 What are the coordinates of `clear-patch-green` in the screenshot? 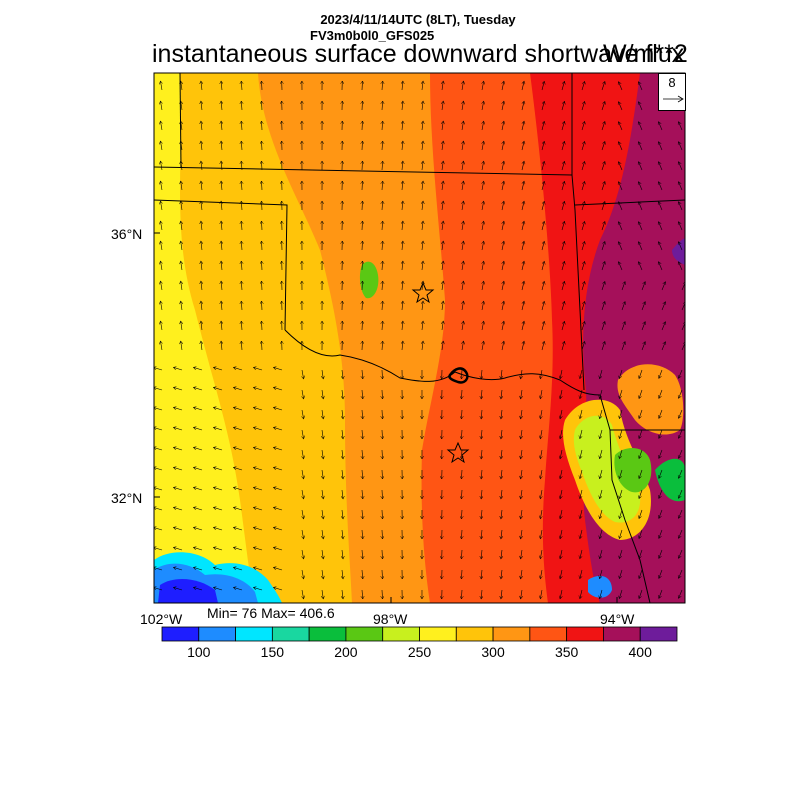 It's located at (369, 280).